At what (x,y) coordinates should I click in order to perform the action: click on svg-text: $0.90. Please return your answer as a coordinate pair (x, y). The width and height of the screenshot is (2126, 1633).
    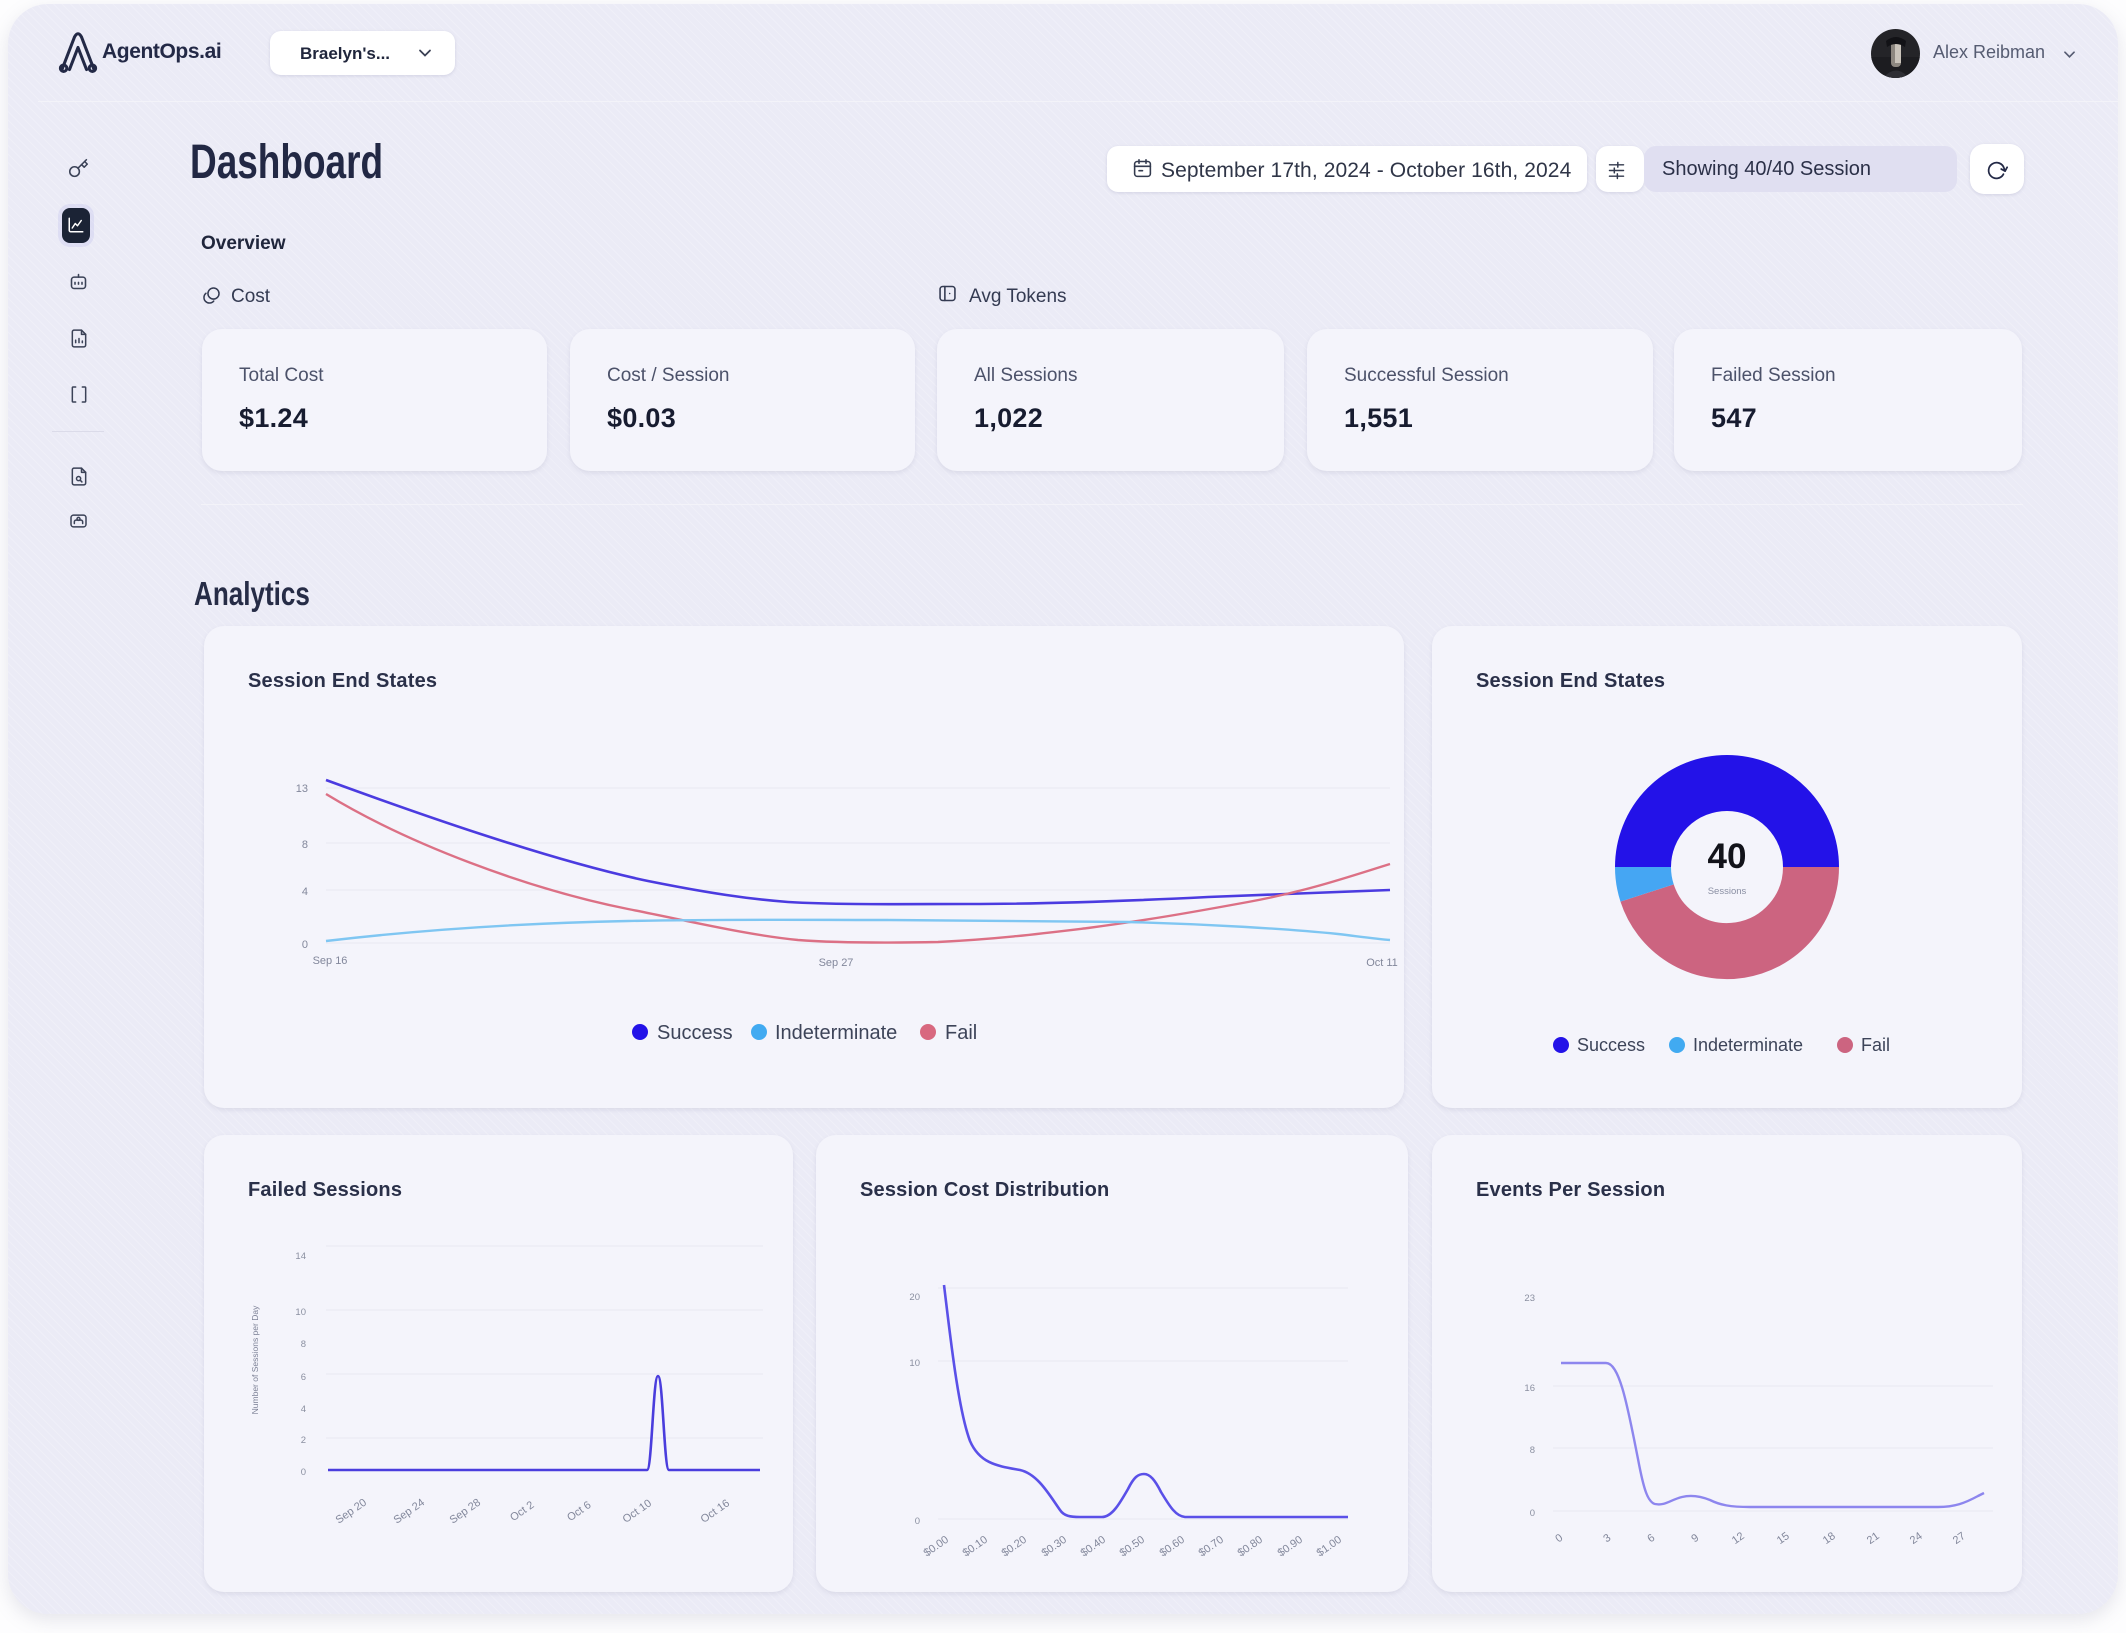
    Looking at the image, I should click on (1290, 1547).